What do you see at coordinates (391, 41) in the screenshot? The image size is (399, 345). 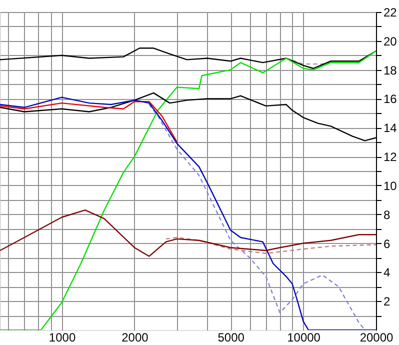 I see `y-tick-label: 20` at bounding box center [391, 41].